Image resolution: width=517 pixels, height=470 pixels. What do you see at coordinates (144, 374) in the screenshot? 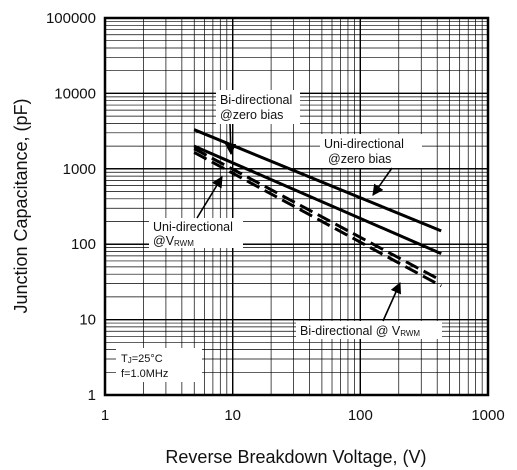
I see `svg-text: f=1.0MHz` at bounding box center [144, 374].